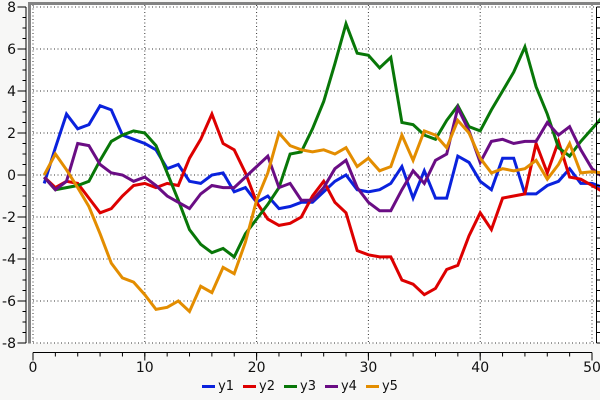  Describe the element at coordinates (9, 218) in the screenshot. I see `y-axis-tick-label: -2` at that location.